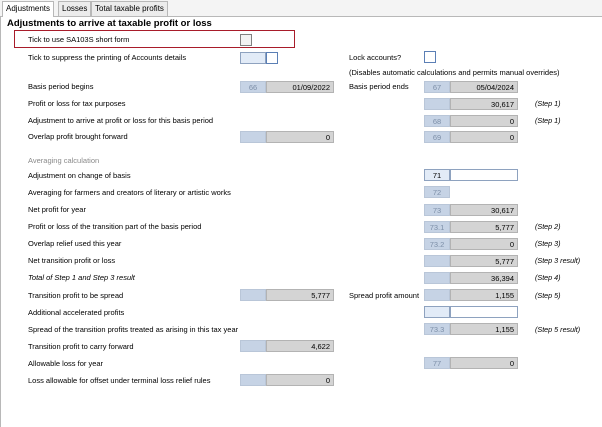 The height and width of the screenshot is (427, 602). Describe the element at coordinates (75, 243) in the screenshot. I see `overlap-relief-label: Overlap relief used this year` at that location.